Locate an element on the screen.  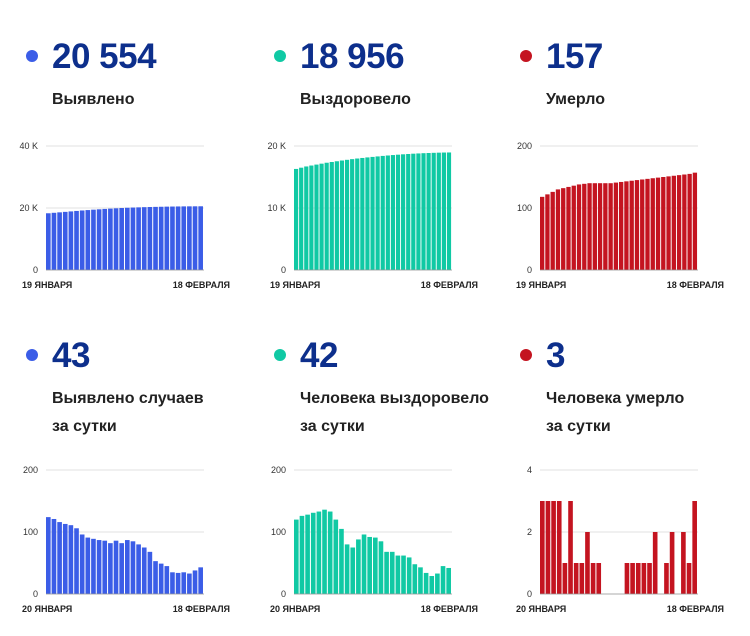
label-line: за сутки is located at coordinates (332, 426).